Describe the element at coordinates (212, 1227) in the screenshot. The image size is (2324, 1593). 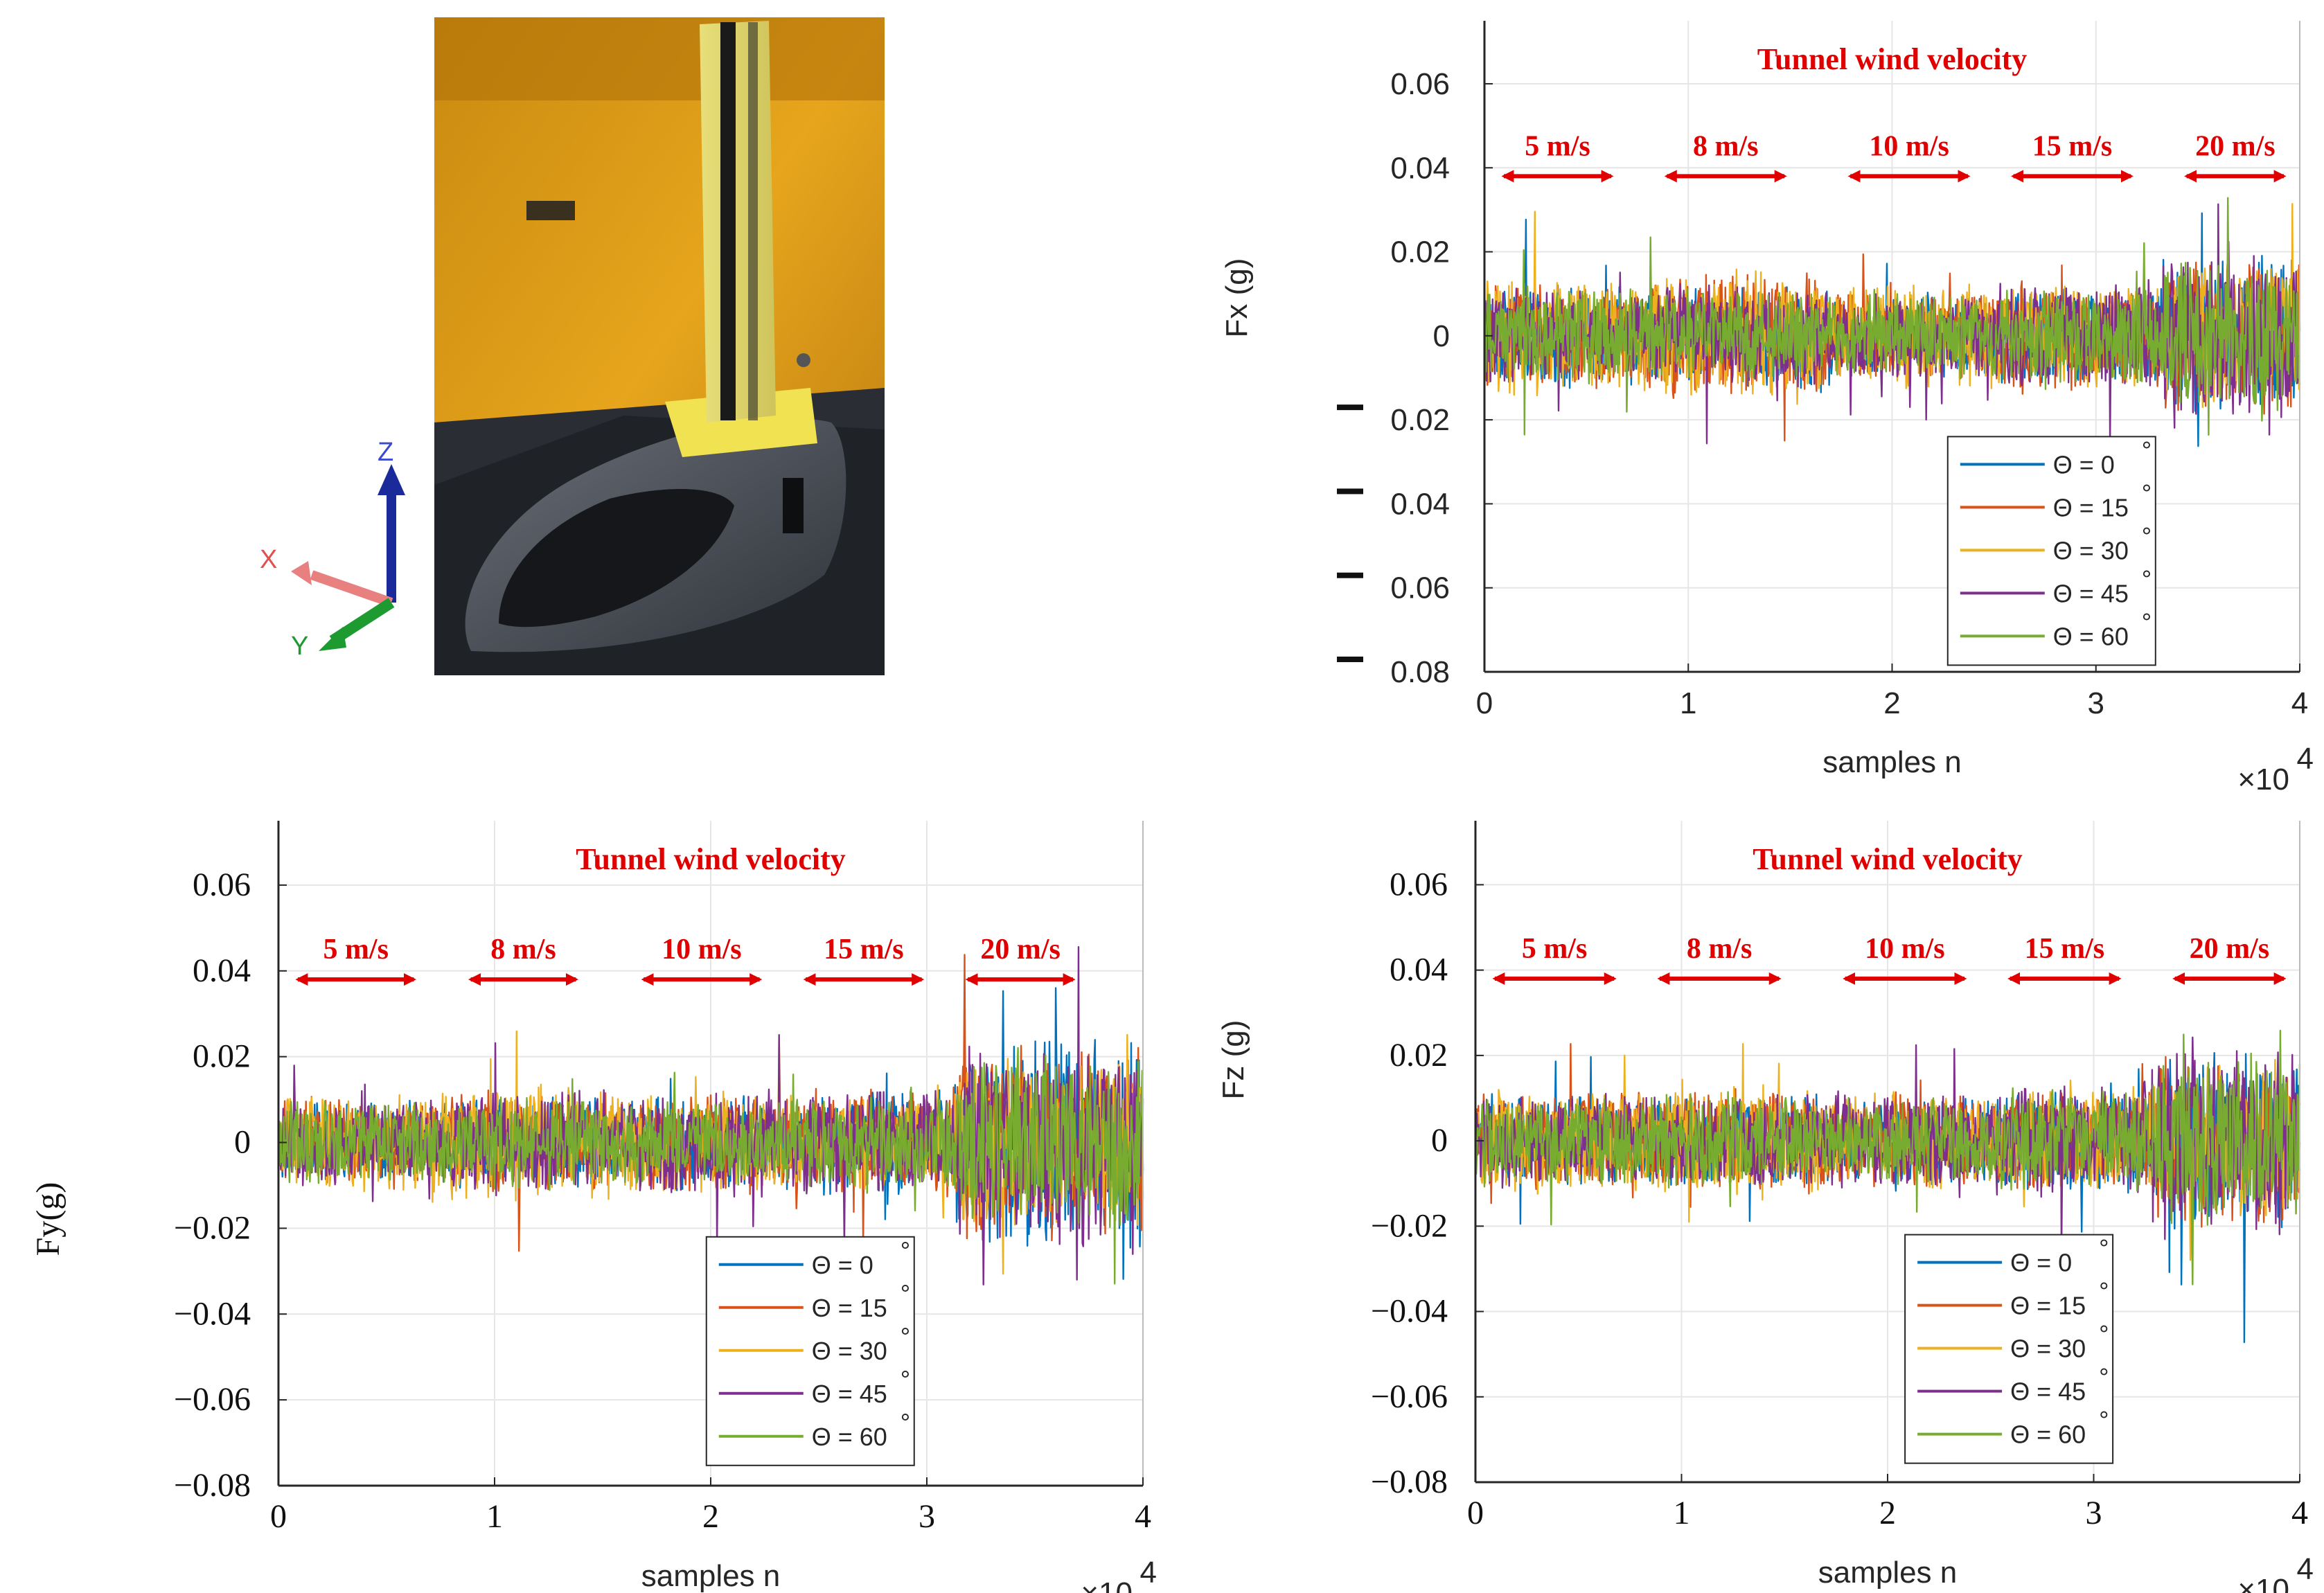
I see `y-tick-label: −0.02` at that location.